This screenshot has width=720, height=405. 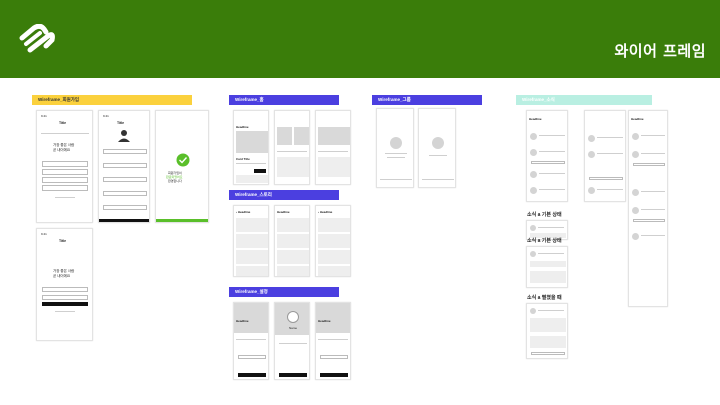 I want to click on user-icon, so click(x=124, y=136).